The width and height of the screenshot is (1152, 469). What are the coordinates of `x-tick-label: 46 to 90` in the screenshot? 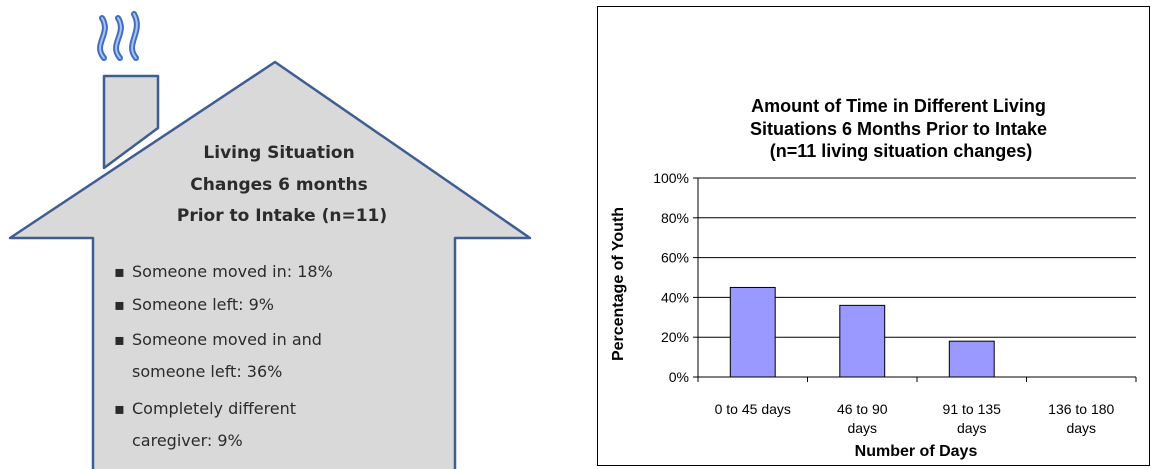 It's located at (862, 409).